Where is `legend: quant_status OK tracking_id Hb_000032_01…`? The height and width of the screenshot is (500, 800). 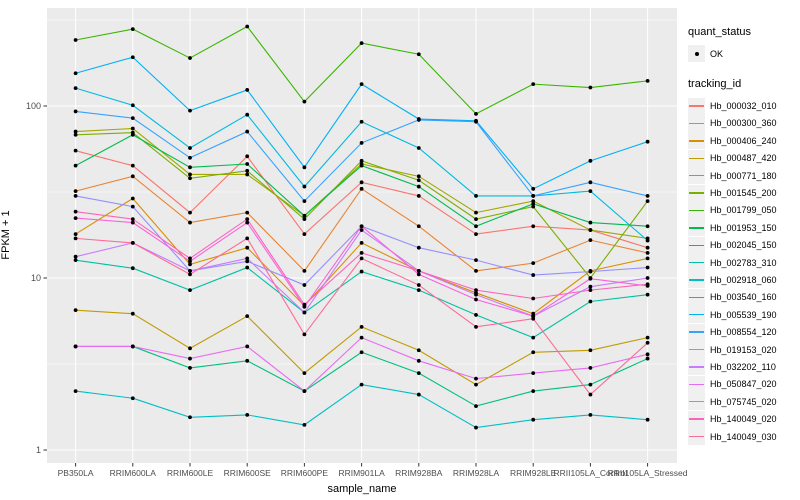
legend: quant_status OK tracking_id Hb_000032_01… is located at coordinates (744, 235).